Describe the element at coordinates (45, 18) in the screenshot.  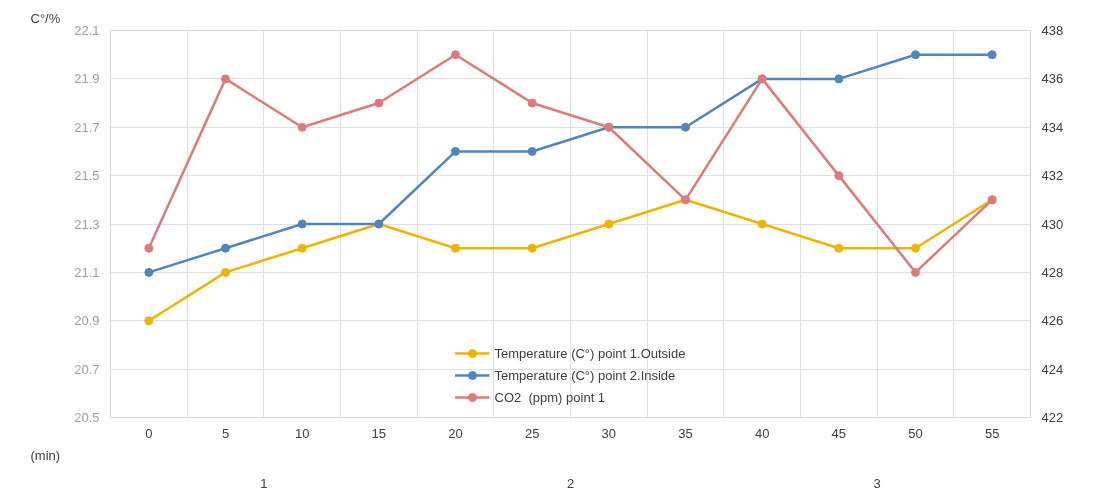
I see `y-axis-title: C°/%` at that location.